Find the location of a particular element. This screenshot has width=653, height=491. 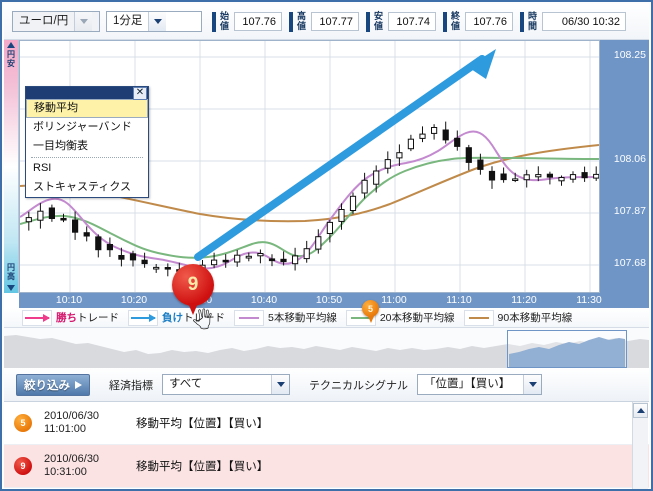

ohlc-field-4: 時間 06/30 10:32 is located at coordinates (576, 21).